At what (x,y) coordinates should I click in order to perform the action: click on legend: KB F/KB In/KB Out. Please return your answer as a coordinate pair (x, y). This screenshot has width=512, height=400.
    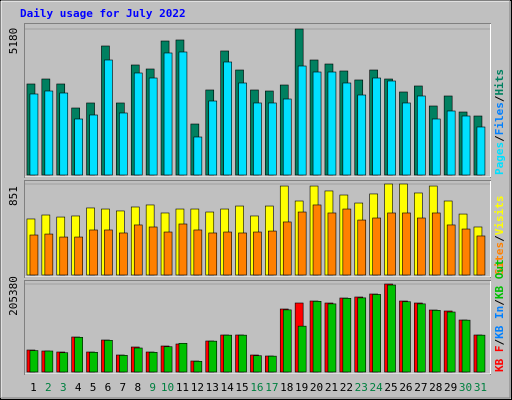
    Looking at the image, I should click on (499, 315).